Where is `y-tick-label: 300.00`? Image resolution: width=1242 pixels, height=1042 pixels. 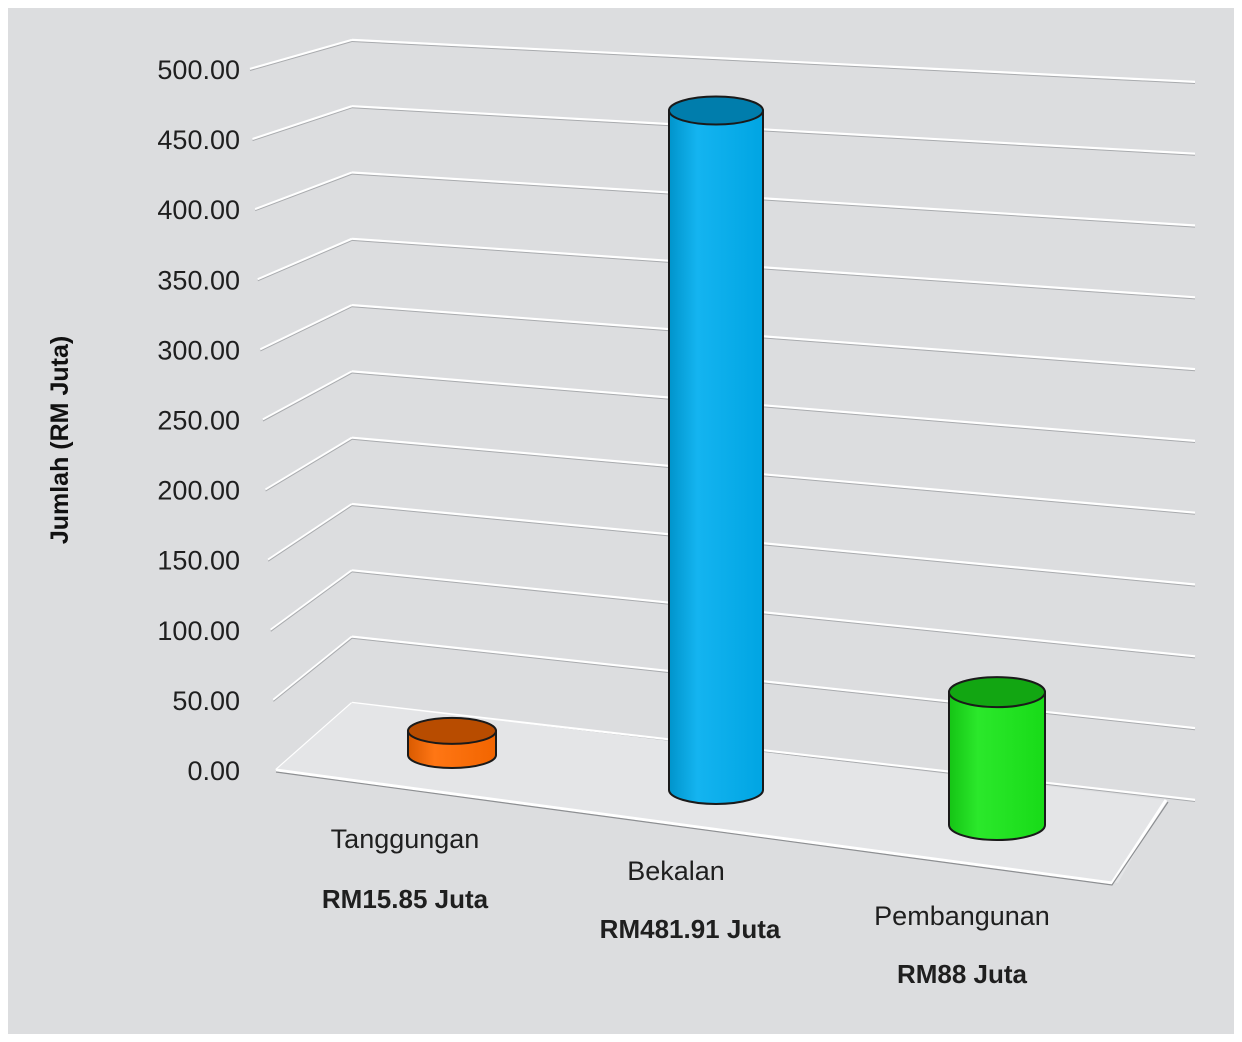 y-tick-label: 300.00 is located at coordinates (198, 350).